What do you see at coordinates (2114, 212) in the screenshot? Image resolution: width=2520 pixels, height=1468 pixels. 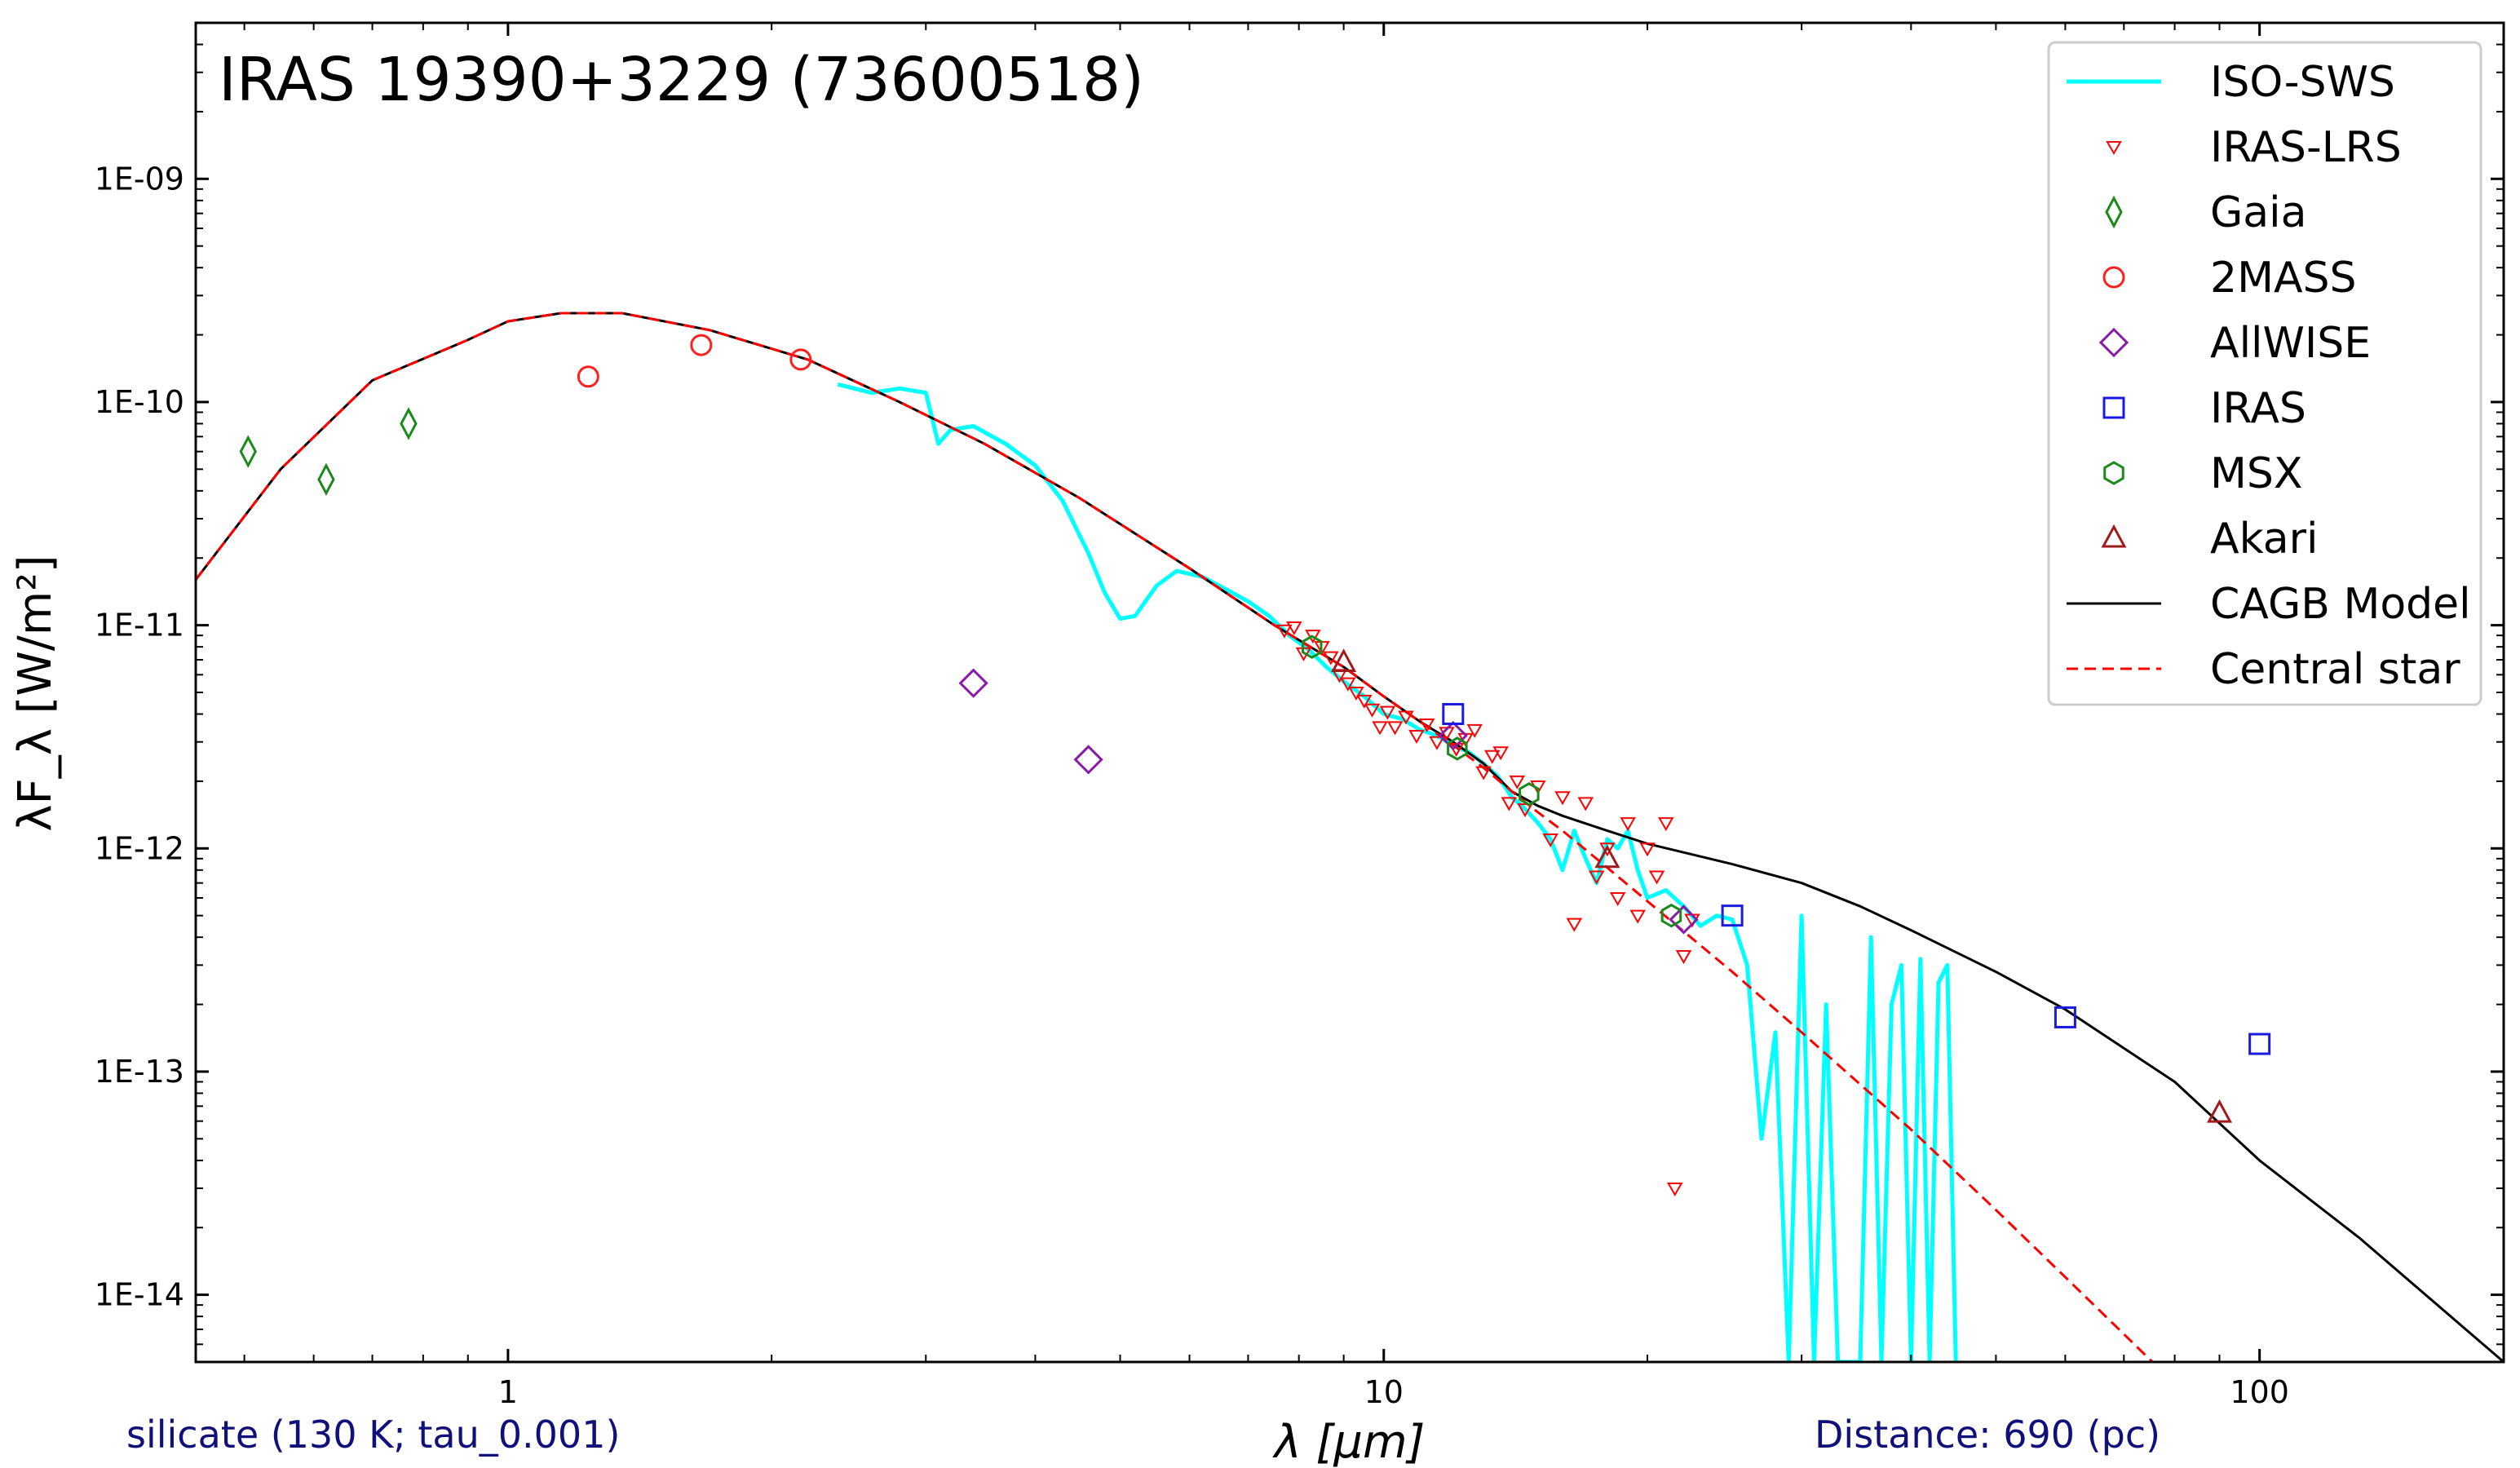 I see `legend-swatch-gaia` at bounding box center [2114, 212].